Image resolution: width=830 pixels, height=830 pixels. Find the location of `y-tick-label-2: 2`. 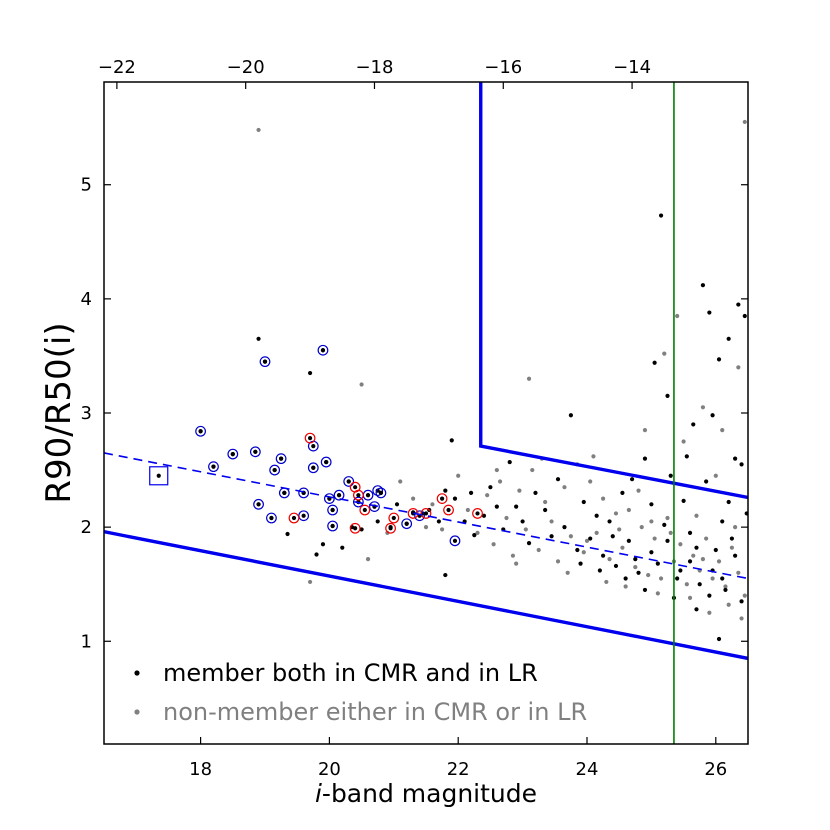

y-tick-label-2: 2 is located at coordinates (86, 527).